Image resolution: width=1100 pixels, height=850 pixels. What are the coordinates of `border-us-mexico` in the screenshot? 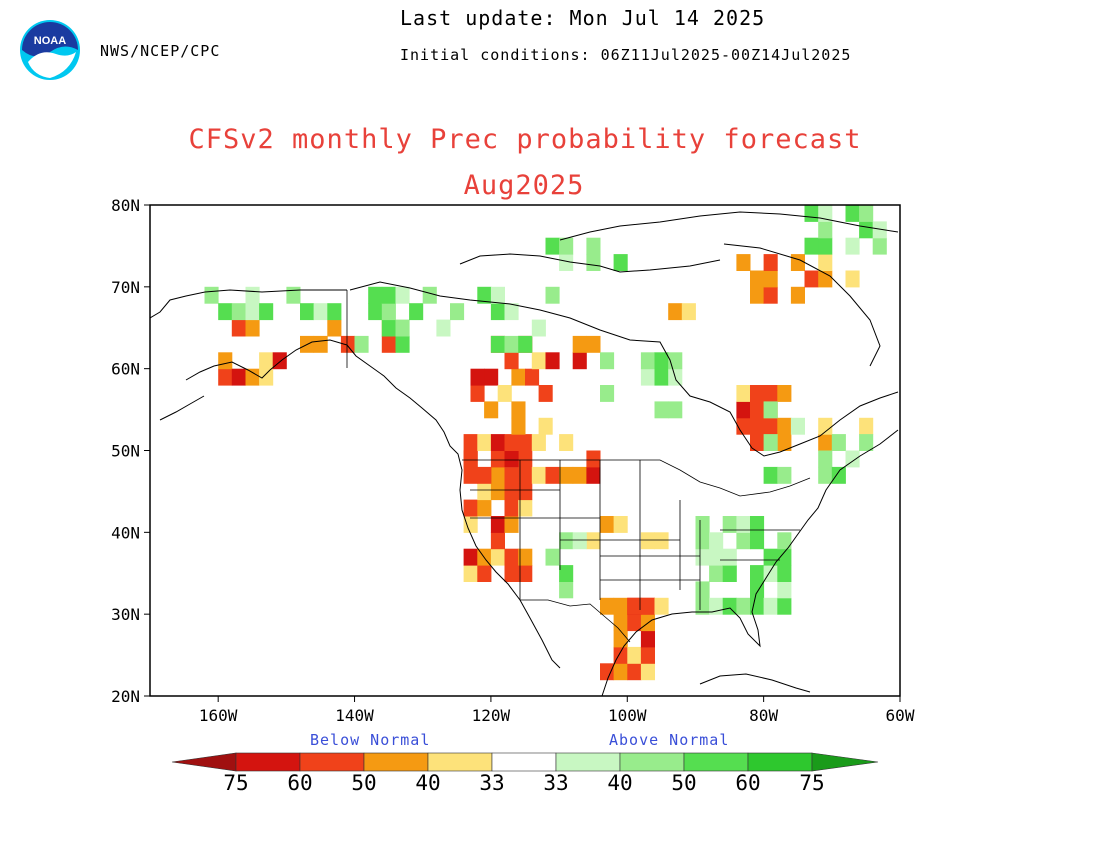 It's located at (575, 621).